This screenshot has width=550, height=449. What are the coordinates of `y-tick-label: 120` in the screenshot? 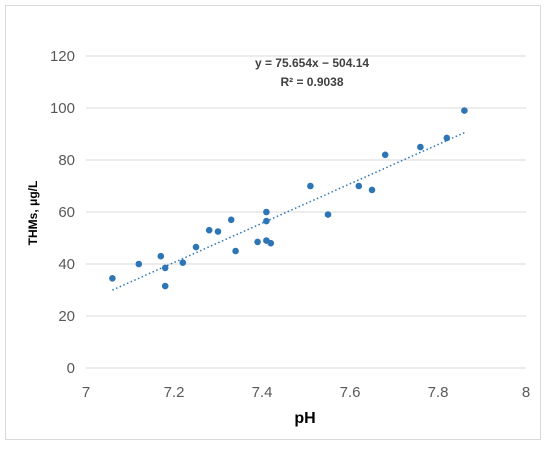 It's located at (62, 56).